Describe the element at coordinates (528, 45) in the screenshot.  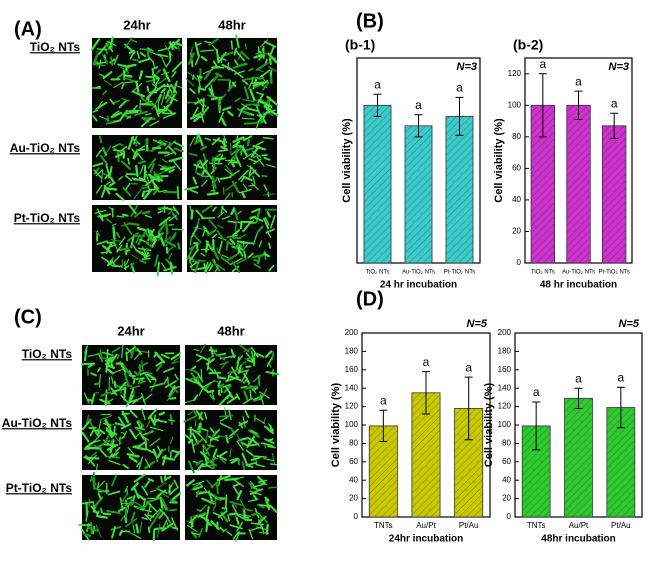
I see `chart-title: (b-2)` at that location.